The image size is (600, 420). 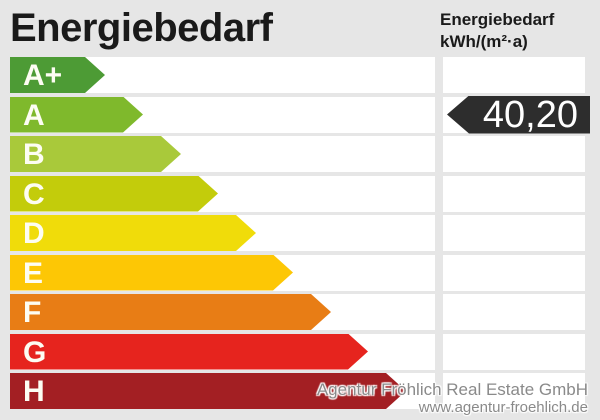 I want to click on scale-row-e: E, so click(x=297, y=272).